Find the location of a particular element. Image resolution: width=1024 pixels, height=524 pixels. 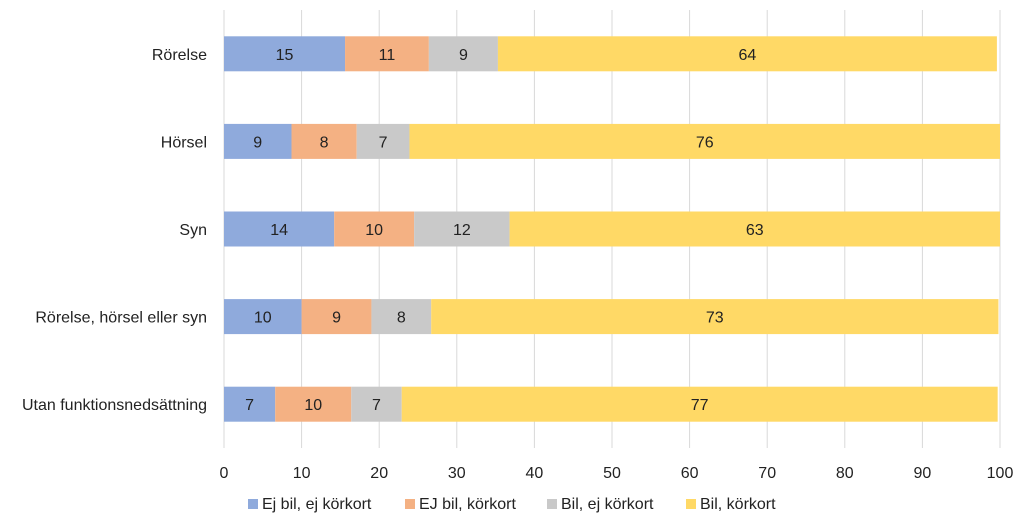

x-tick-label-60: 60 is located at coordinates (690, 473).